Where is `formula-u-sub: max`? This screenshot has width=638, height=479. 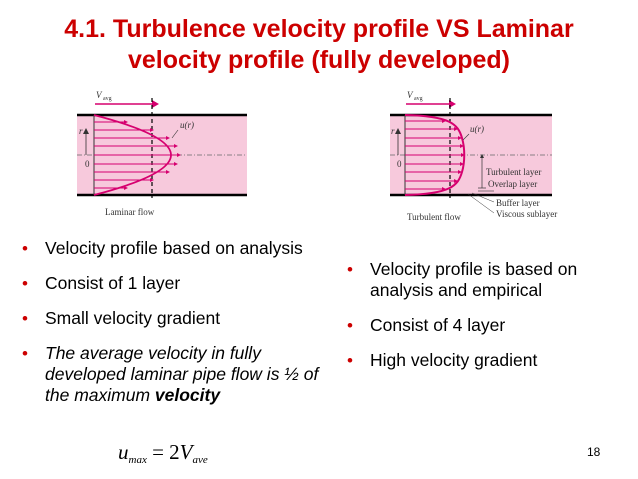
formula-u-sub: max is located at coordinates (137, 460).